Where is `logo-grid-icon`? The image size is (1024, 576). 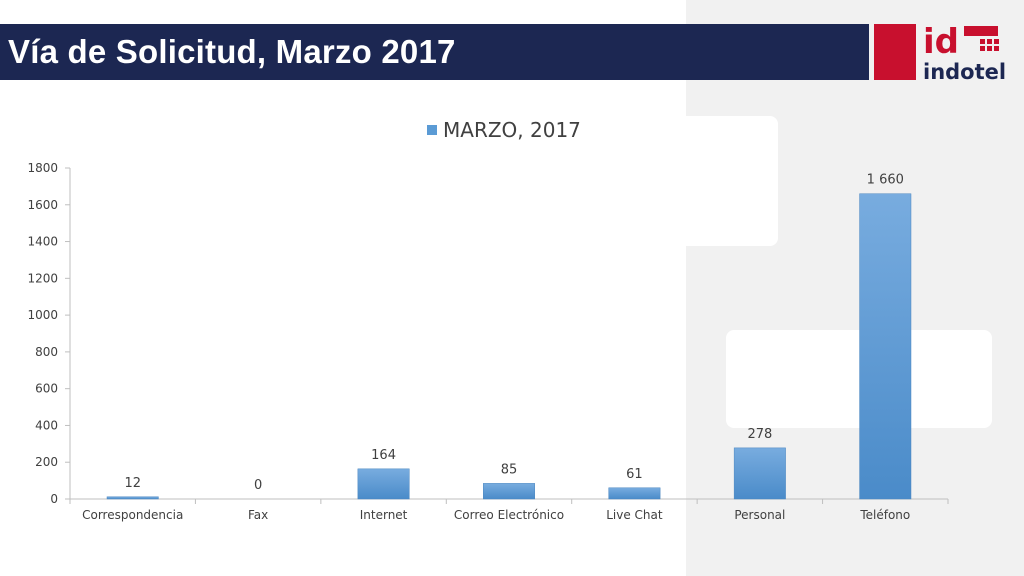
logo-grid-icon is located at coordinates (981, 31).